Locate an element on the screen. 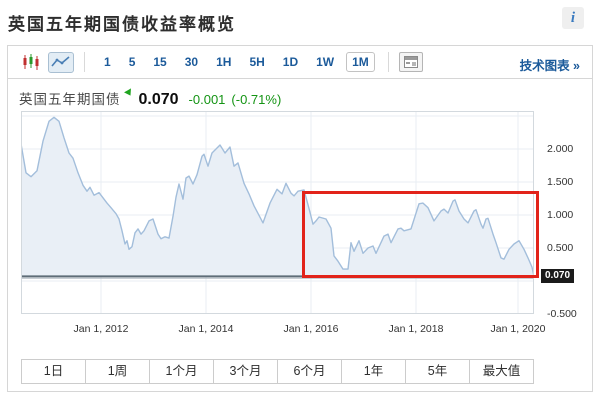 The height and width of the screenshot is (408, 600). quote-name: 英国五年期国债 is located at coordinates (70, 99).